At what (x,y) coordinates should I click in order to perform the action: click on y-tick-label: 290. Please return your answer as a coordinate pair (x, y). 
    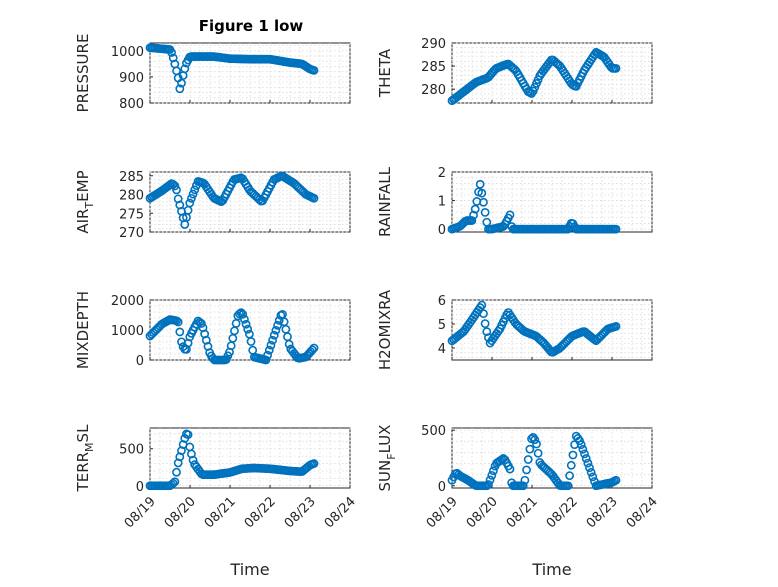
    Looking at the image, I should click on (433, 44).